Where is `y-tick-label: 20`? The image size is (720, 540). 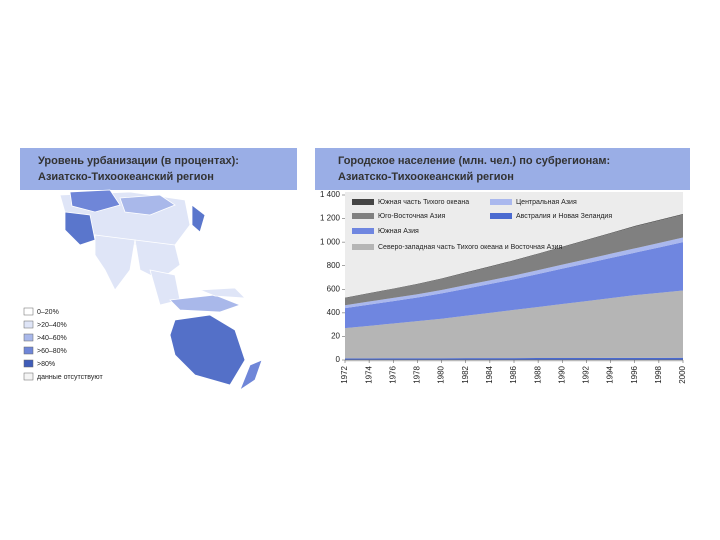
y-tick-label: 20 is located at coordinates (335, 336).